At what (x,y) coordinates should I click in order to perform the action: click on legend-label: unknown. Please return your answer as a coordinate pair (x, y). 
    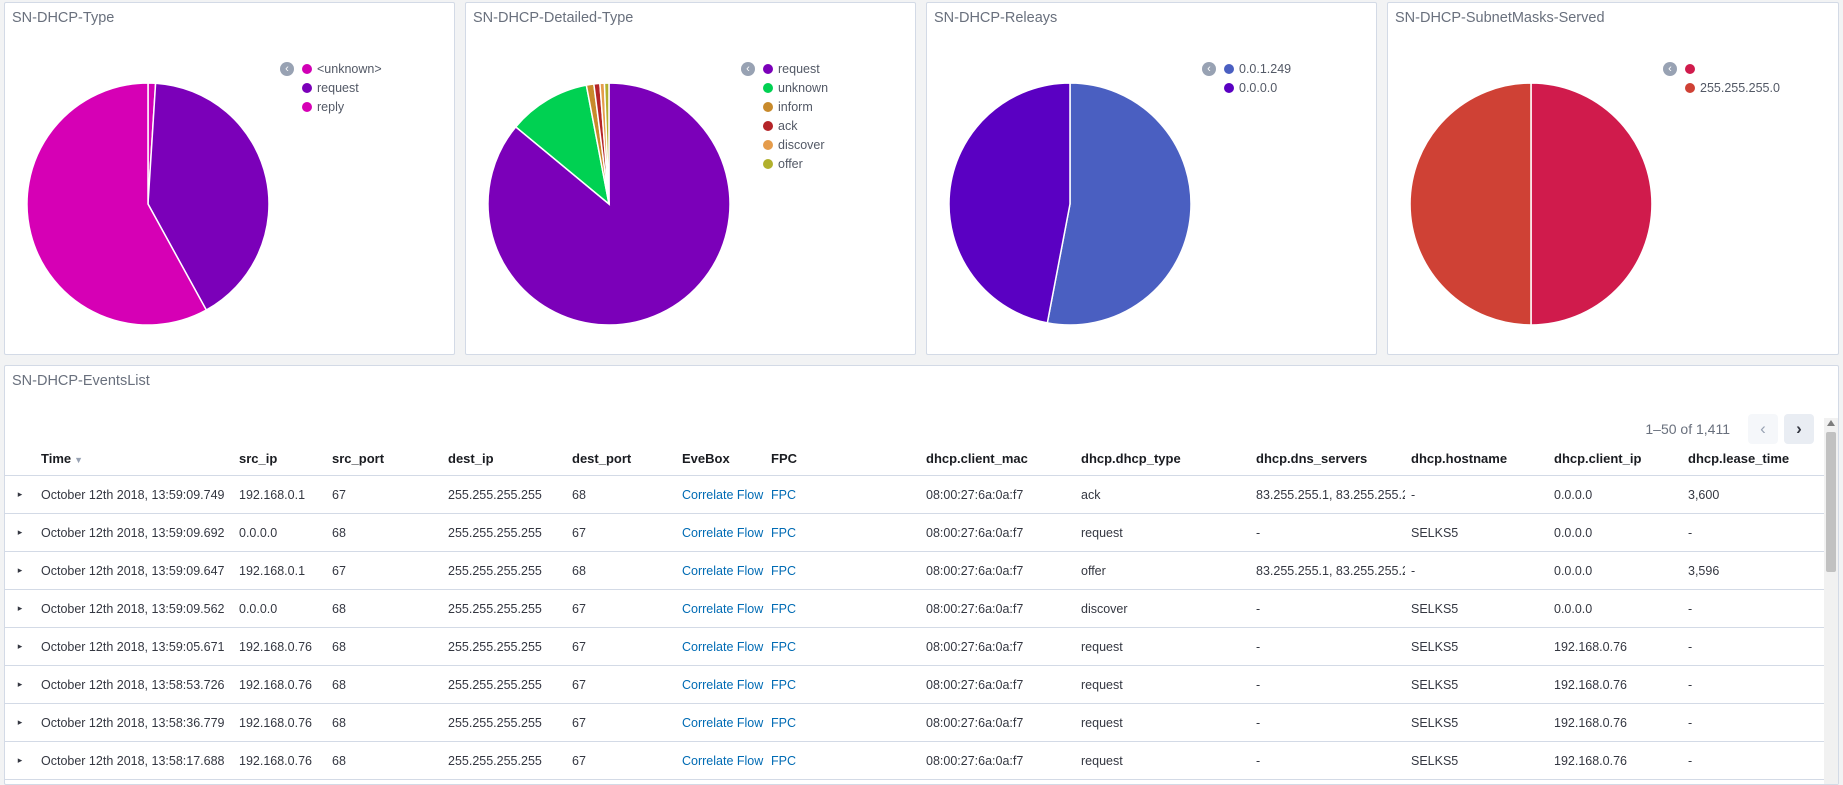
    Looking at the image, I should click on (803, 87).